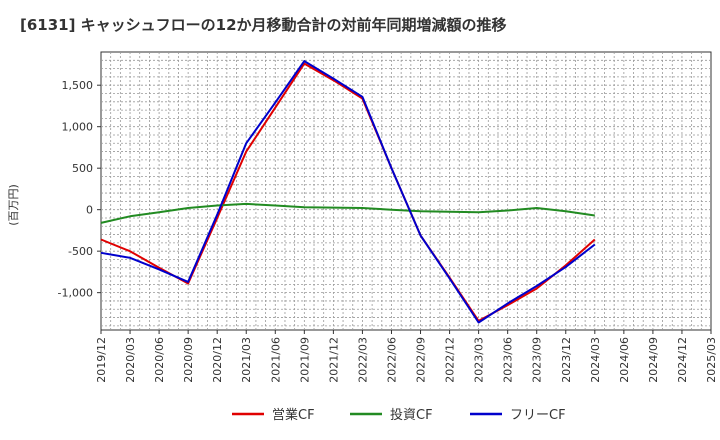 The width and height of the screenshot is (720, 440). Describe the element at coordinates (130, 360) in the screenshot. I see `x-tick-label: 2020/03` at that location.